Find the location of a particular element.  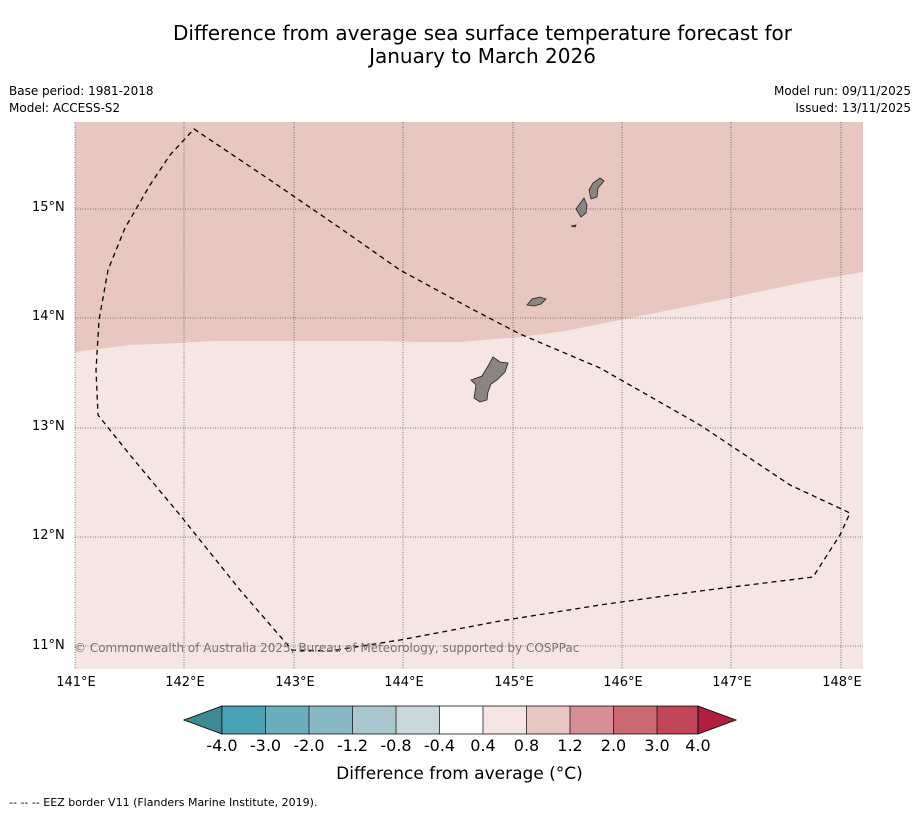

aguijan-island is located at coordinates (573, 226).